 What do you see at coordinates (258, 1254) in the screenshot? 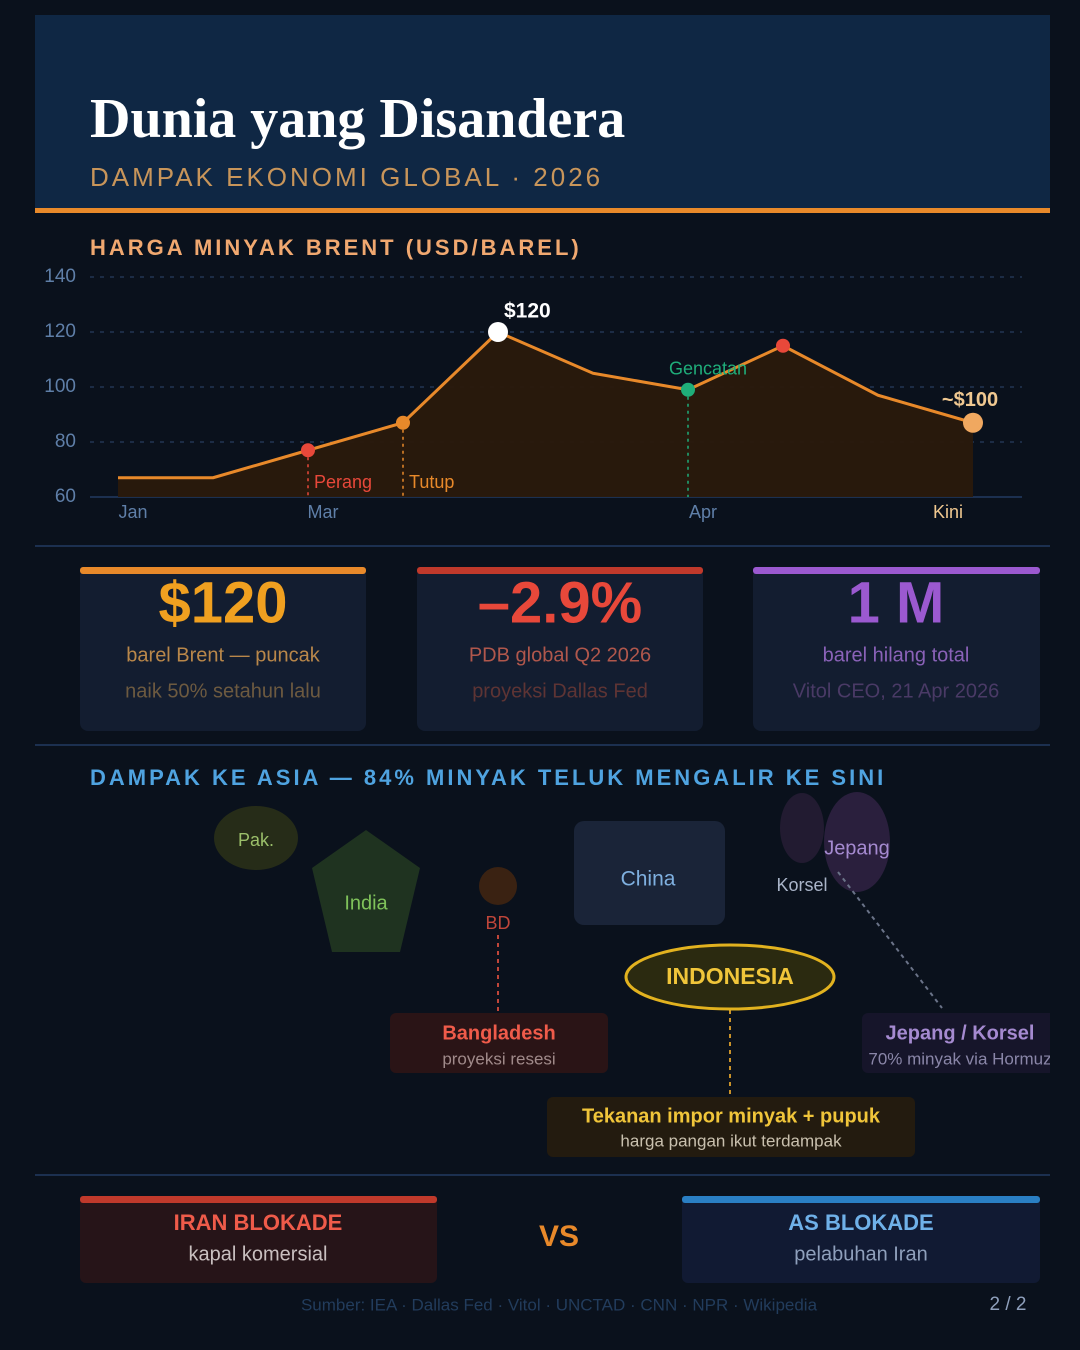
I see `versus-sub: kapal komersial` at bounding box center [258, 1254].